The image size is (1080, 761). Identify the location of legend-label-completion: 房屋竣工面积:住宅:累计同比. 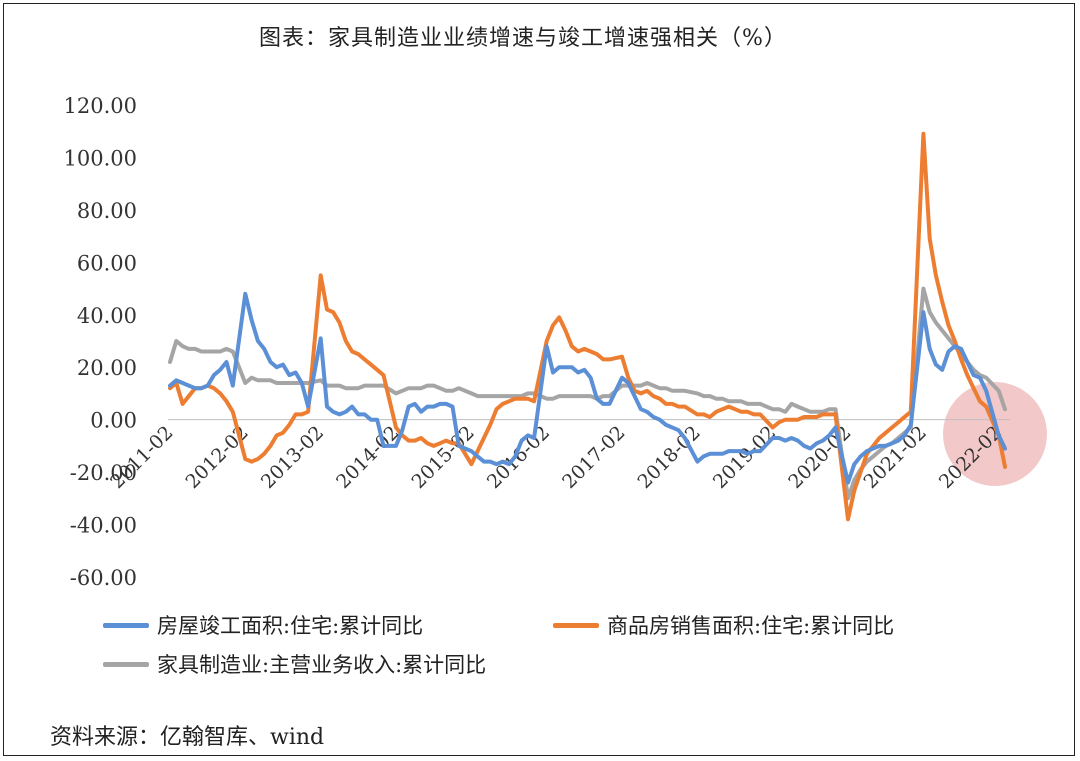
(290, 626).